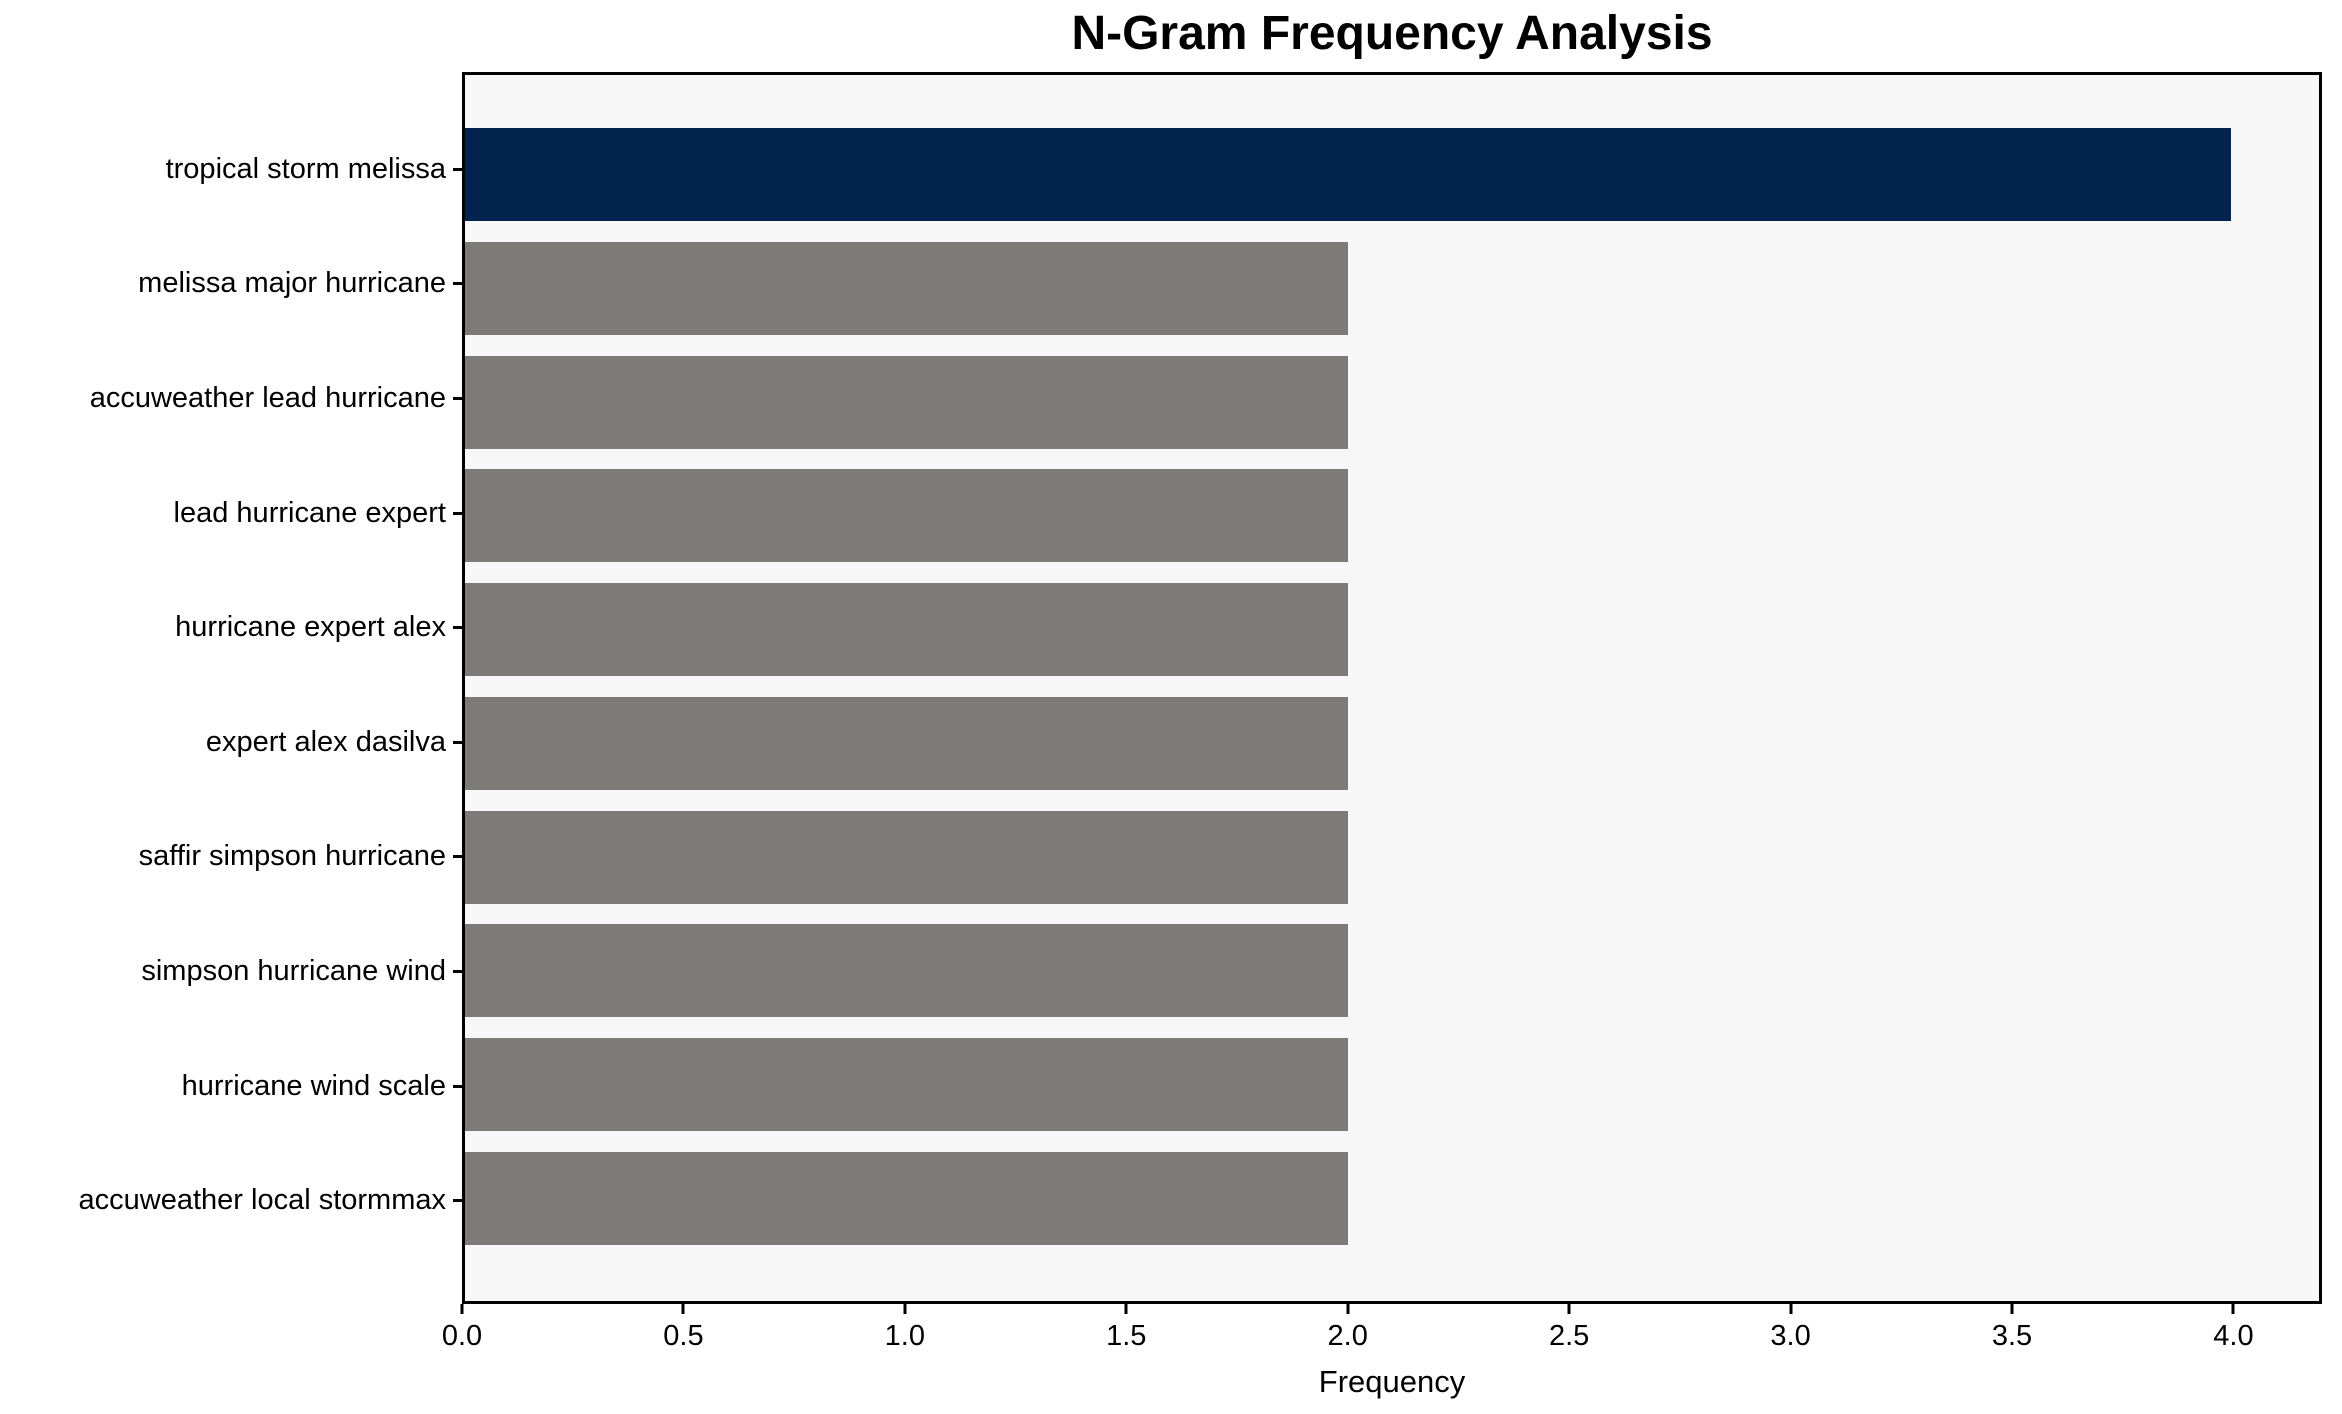 The width and height of the screenshot is (2342, 1414). What do you see at coordinates (1790, 1336) in the screenshot?
I see `x-tick-label: 3.0` at bounding box center [1790, 1336].